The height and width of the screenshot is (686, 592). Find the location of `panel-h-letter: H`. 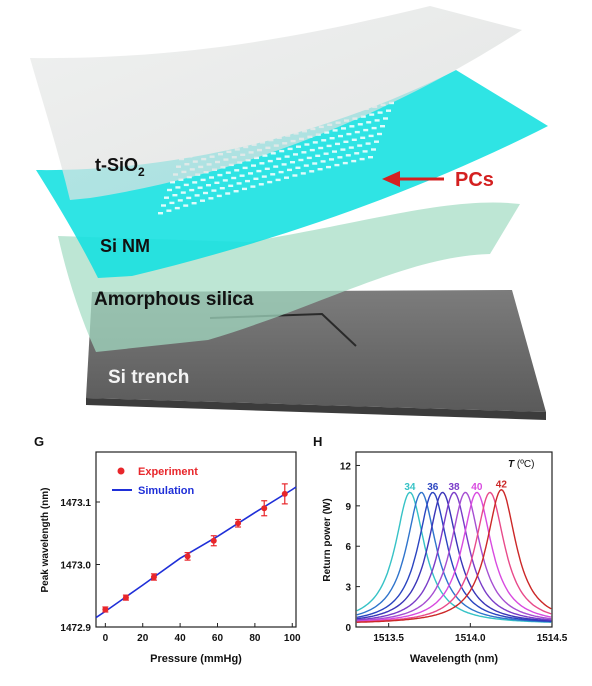

panel-h-letter: H is located at coordinates (317, 441).